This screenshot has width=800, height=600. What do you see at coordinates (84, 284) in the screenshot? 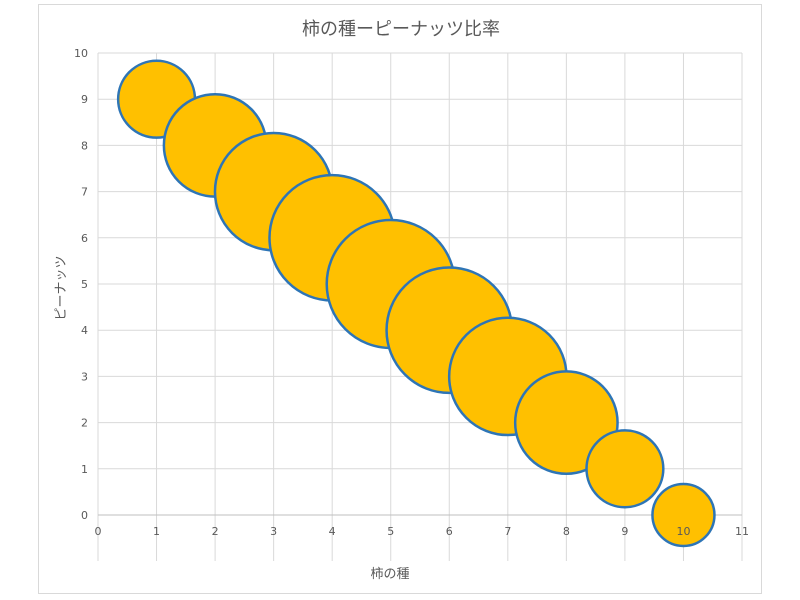
I see `y-tick-label: 5` at bounding box center [84, 284].